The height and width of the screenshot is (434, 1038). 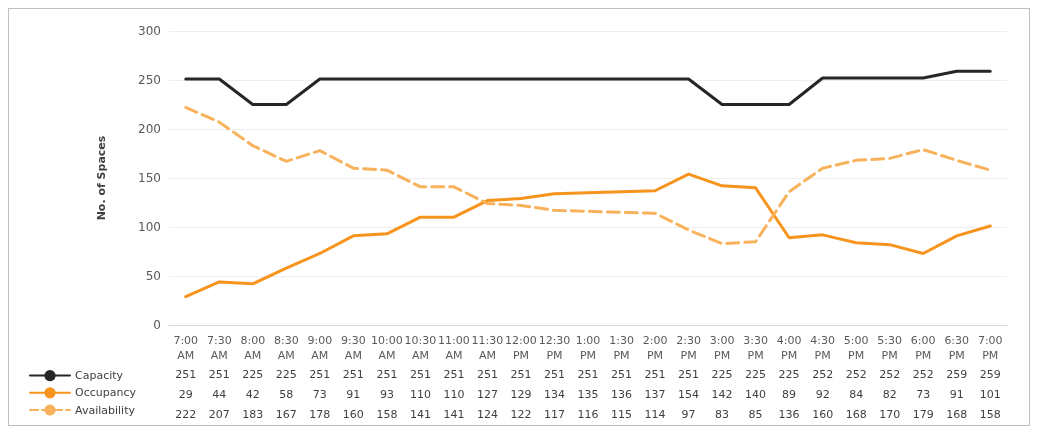 What do you see at coordinates (101, 178) in the screenshot?
I see `y-axis-title: No. of Spaces` at bounding box center [101, 178].